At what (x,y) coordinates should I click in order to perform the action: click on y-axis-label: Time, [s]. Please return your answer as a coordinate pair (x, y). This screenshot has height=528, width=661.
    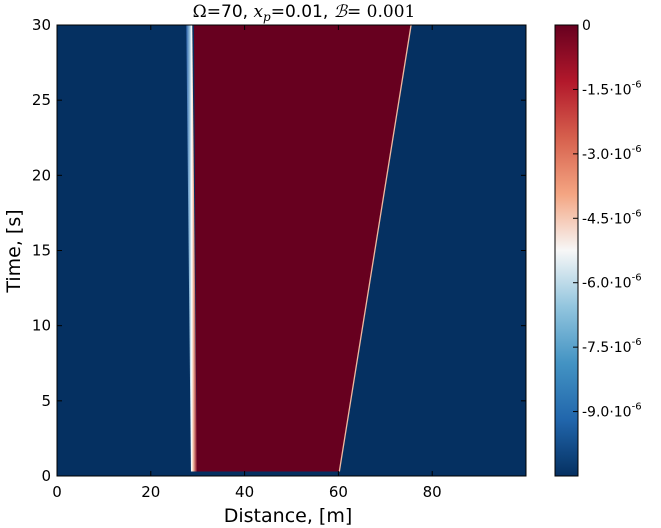
    Looking at the image, I should click on (14, 251).